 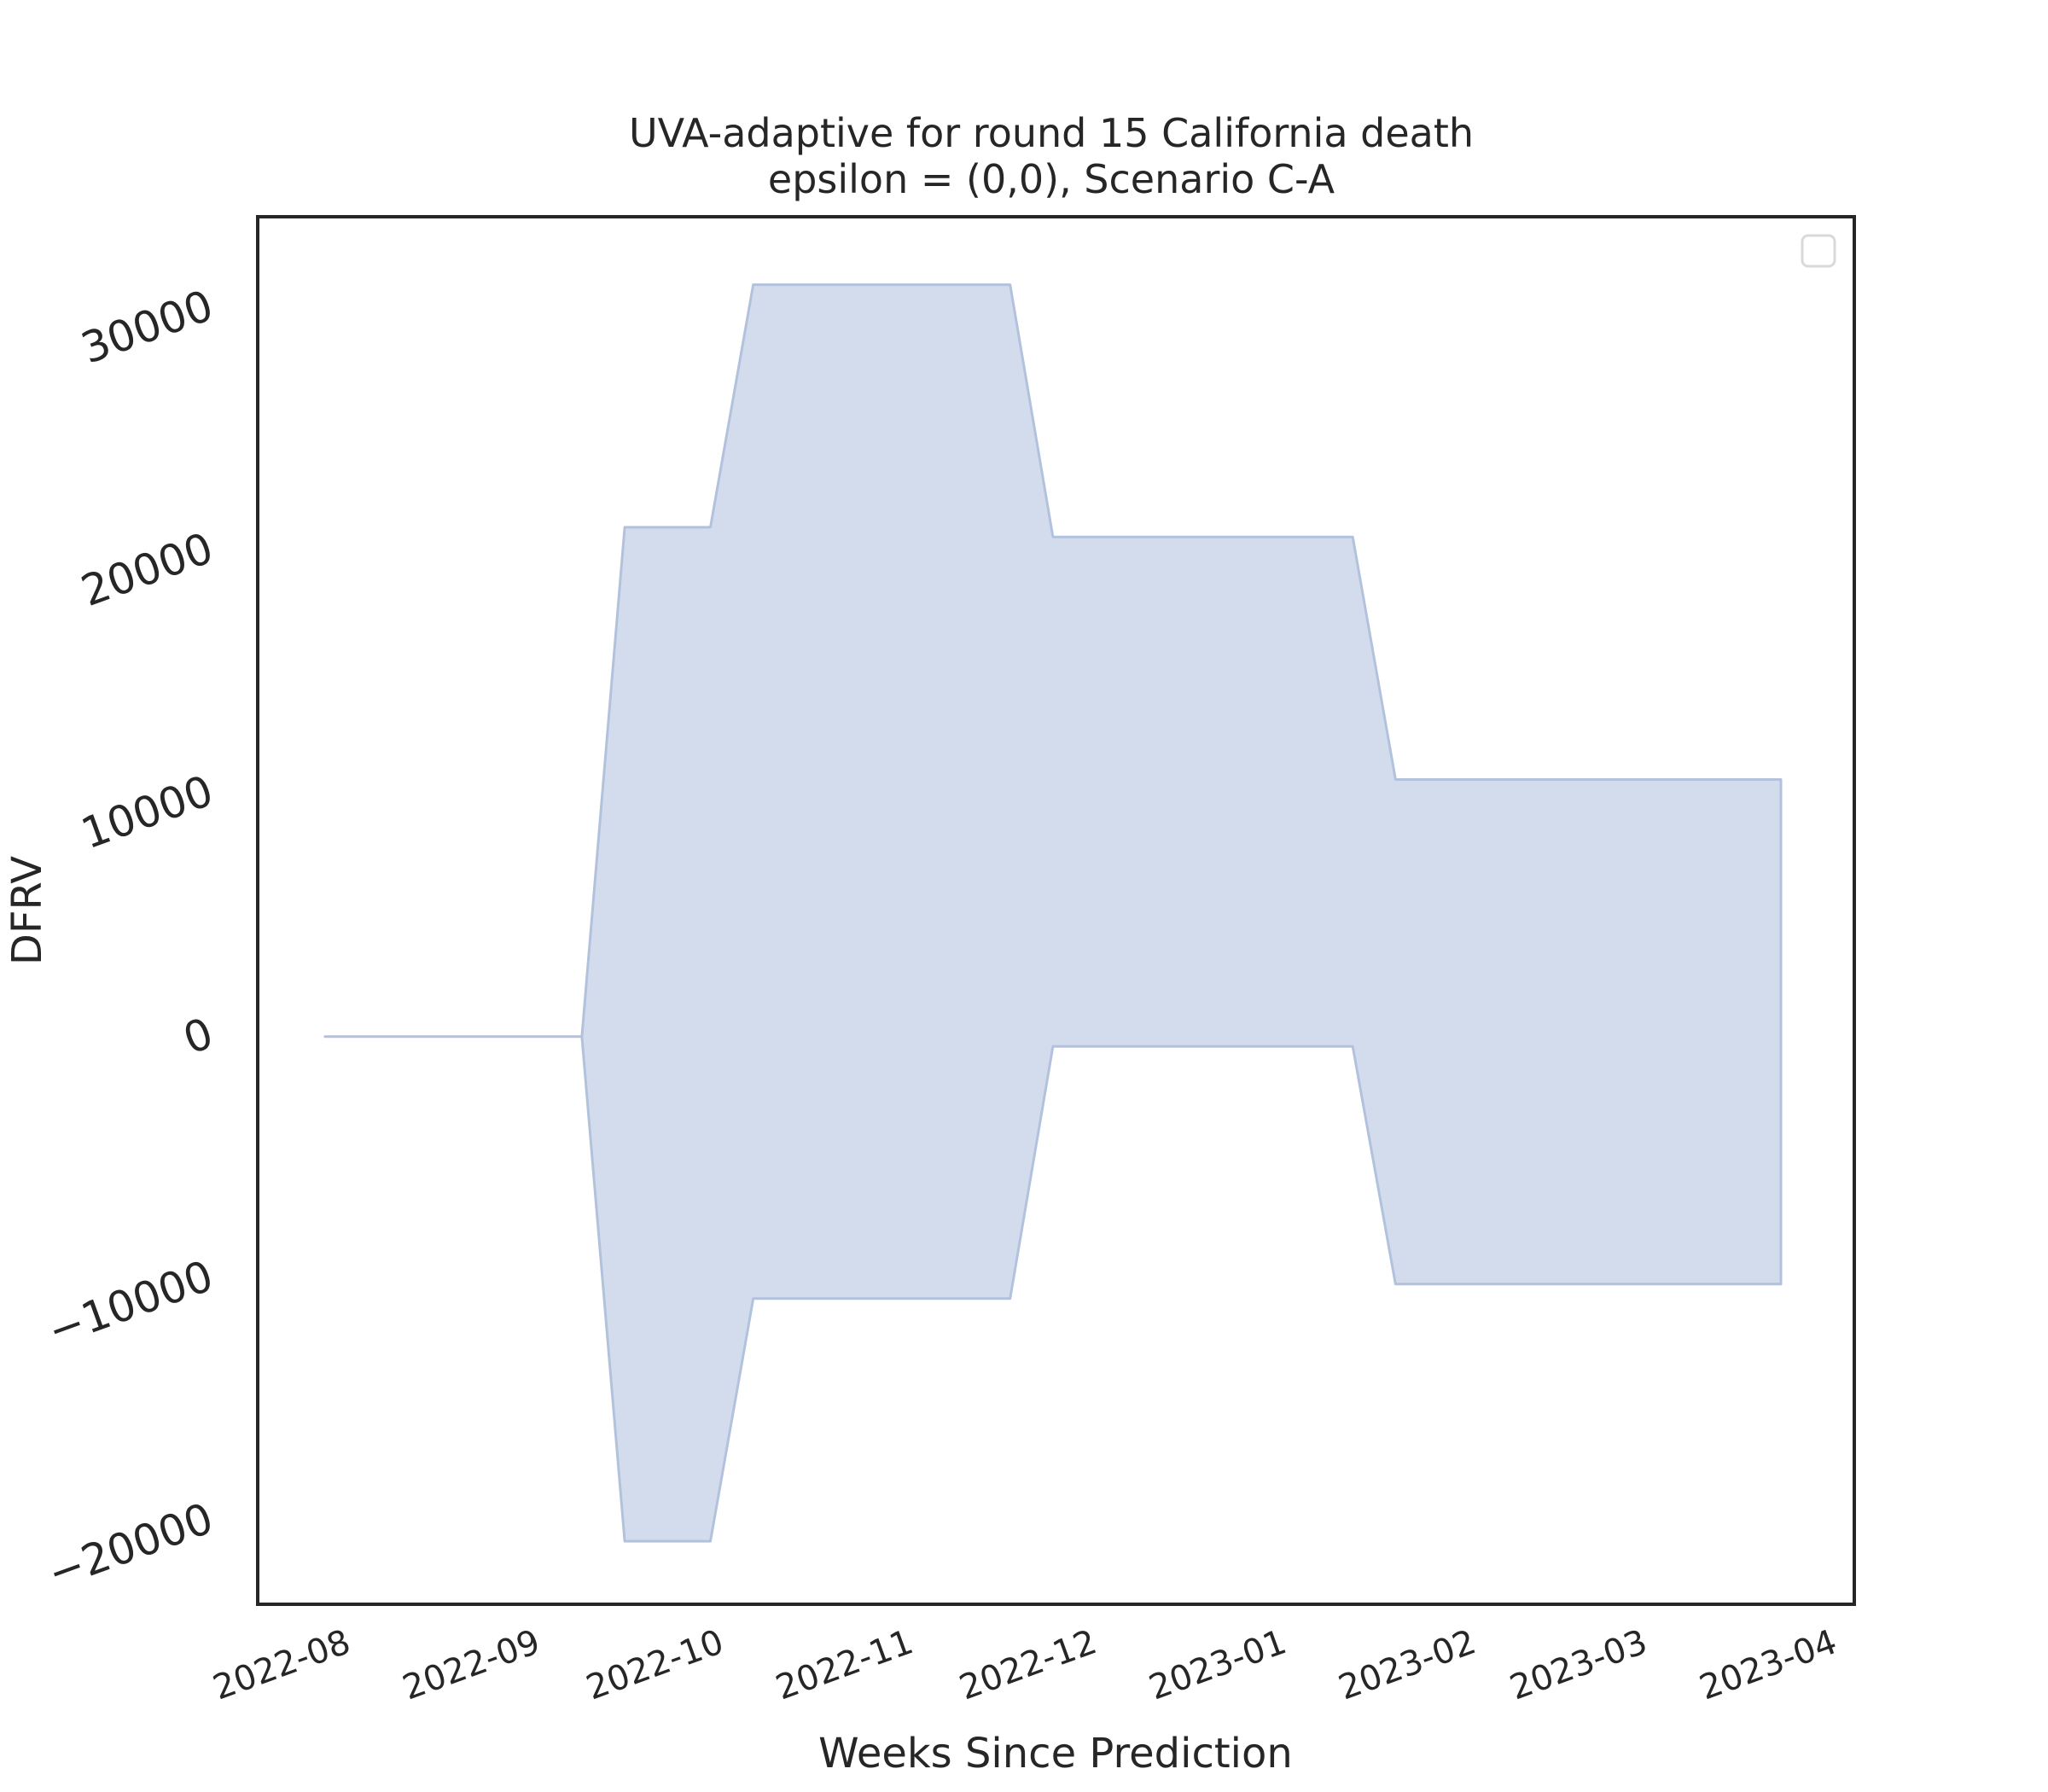 I want to click on y-tick-labels: −20000 −10000 0 10000 20000 30000, so click(x=130, y=940).